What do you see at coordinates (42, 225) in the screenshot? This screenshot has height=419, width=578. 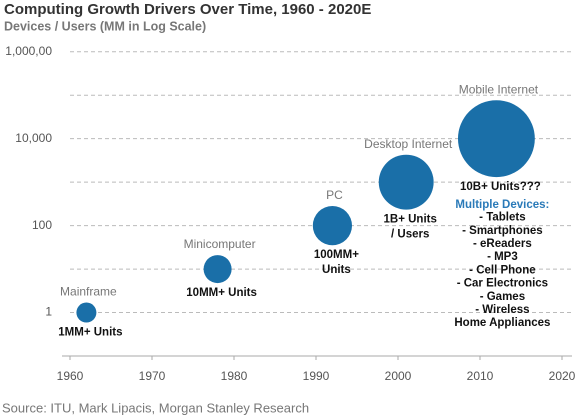 I see `y-tick-label: 100` at bounding box center [42, 225].